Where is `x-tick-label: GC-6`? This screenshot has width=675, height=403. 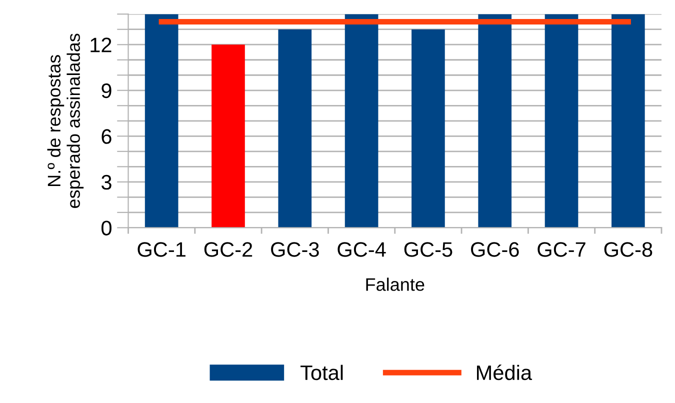 x-tick-label: GC-6 is located at coordinates (495, 249).